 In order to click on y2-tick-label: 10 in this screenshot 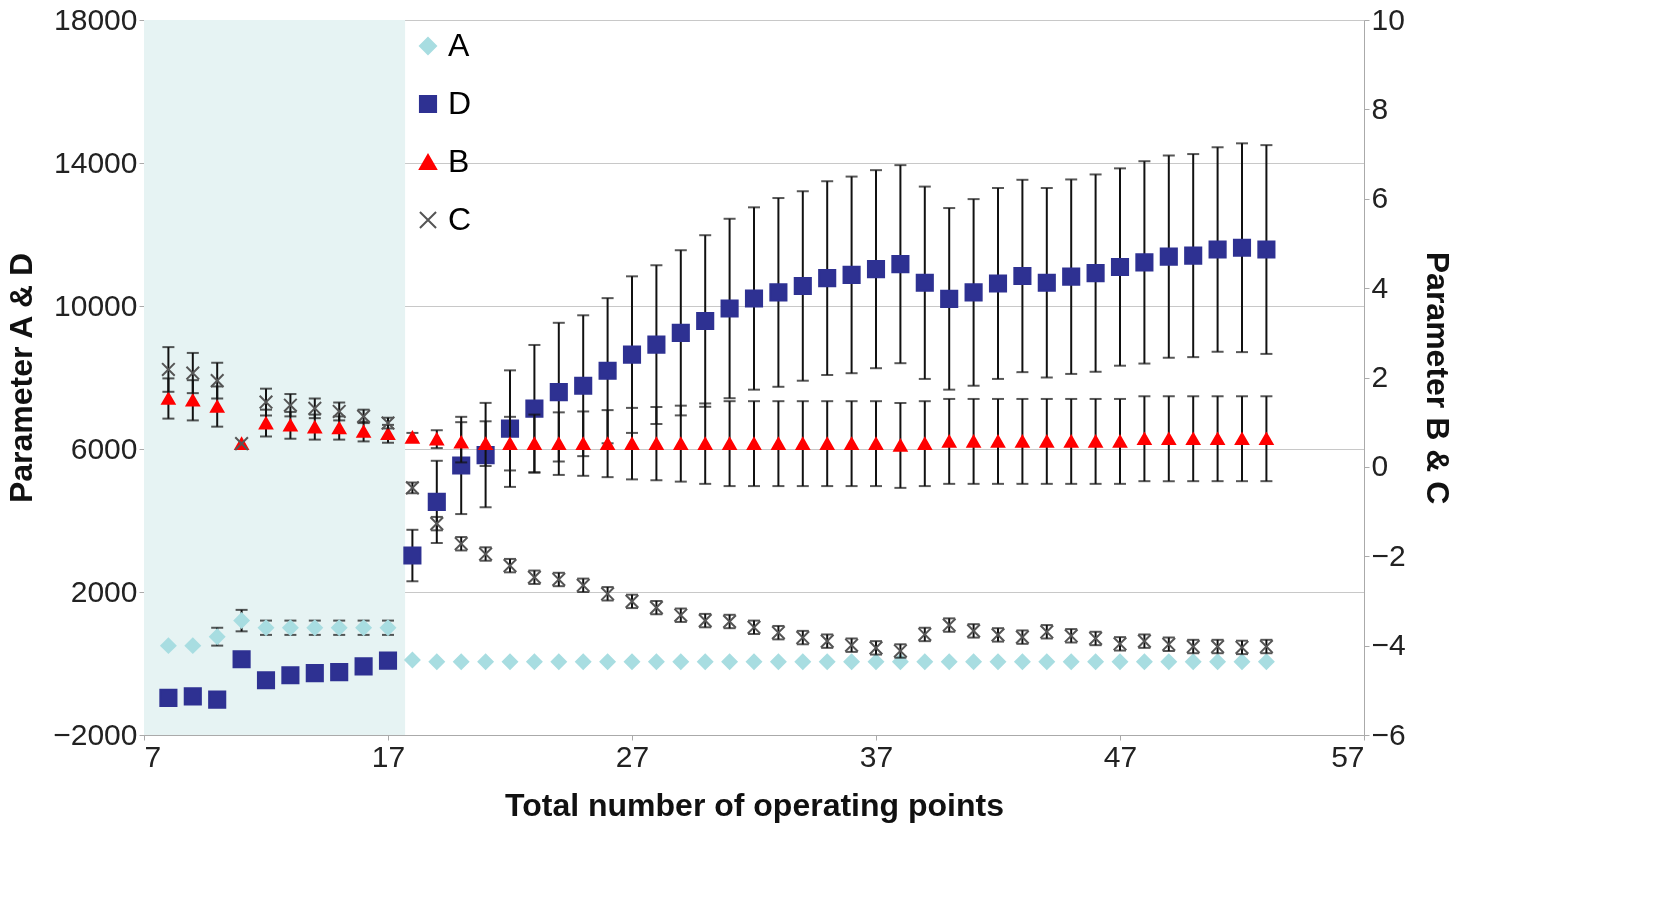, I will do `click(1388, 19)`.